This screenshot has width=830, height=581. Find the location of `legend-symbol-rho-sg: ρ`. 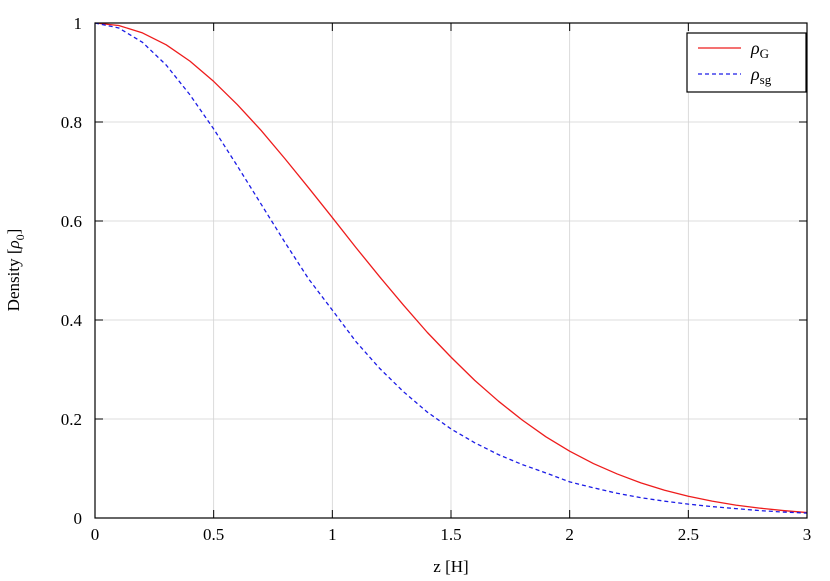

legend-symbol-rho-sg: ρ is located at coordinates (755, 74).